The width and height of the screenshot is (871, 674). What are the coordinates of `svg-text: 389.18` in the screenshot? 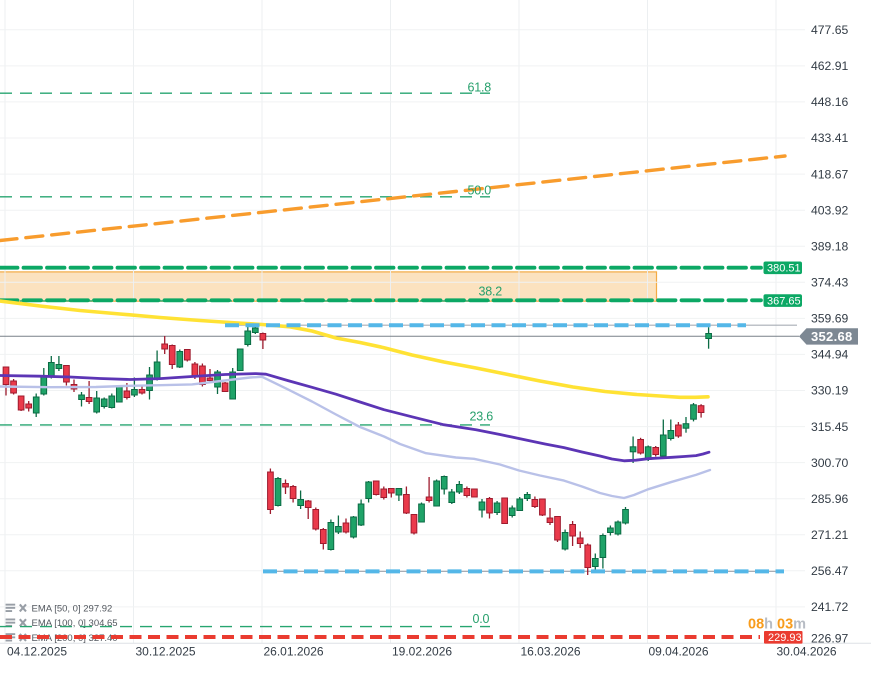 It's located at (829, 246).